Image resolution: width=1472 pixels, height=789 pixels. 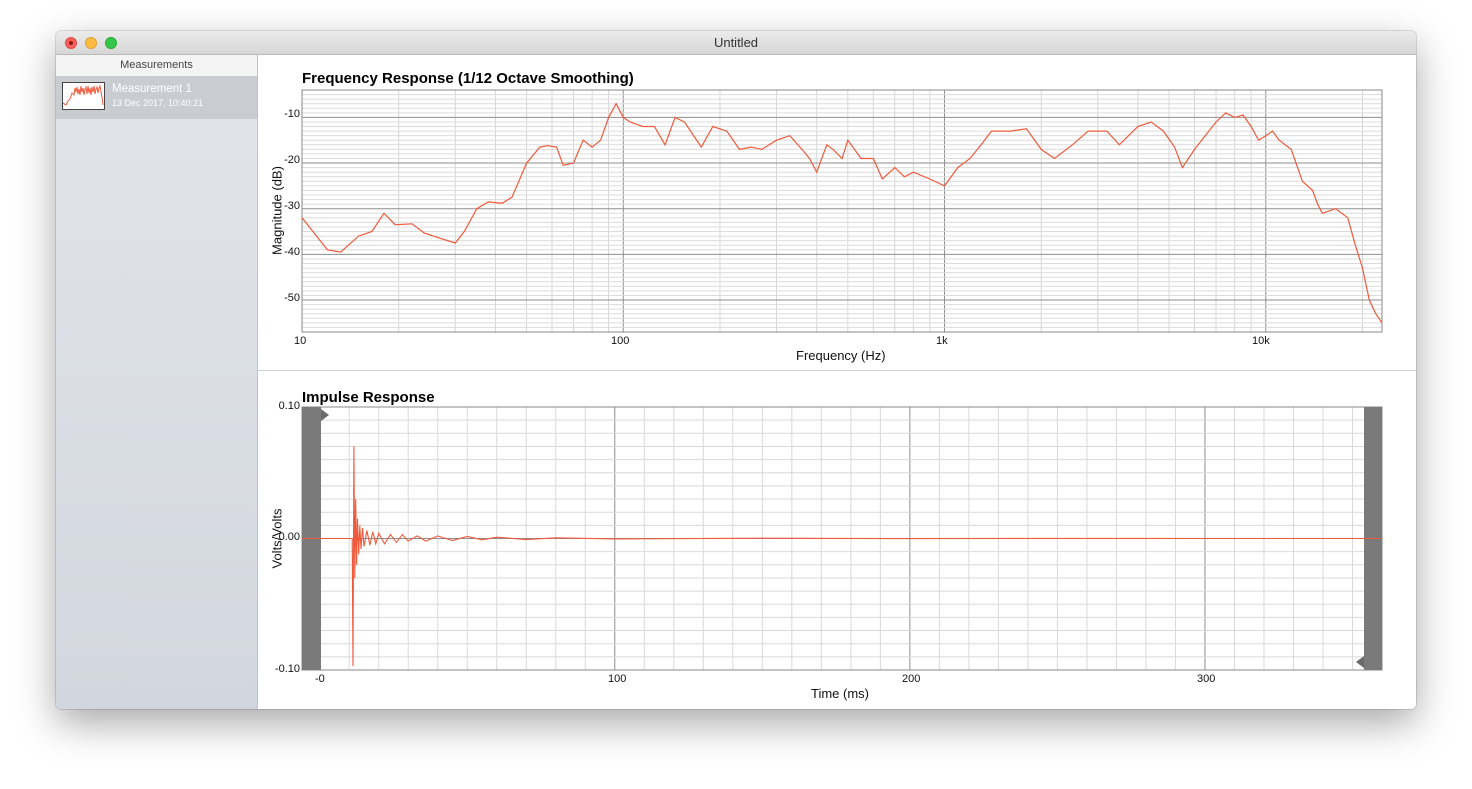 I want to click on title-bar: Untitled, so click(x=736, y=43).